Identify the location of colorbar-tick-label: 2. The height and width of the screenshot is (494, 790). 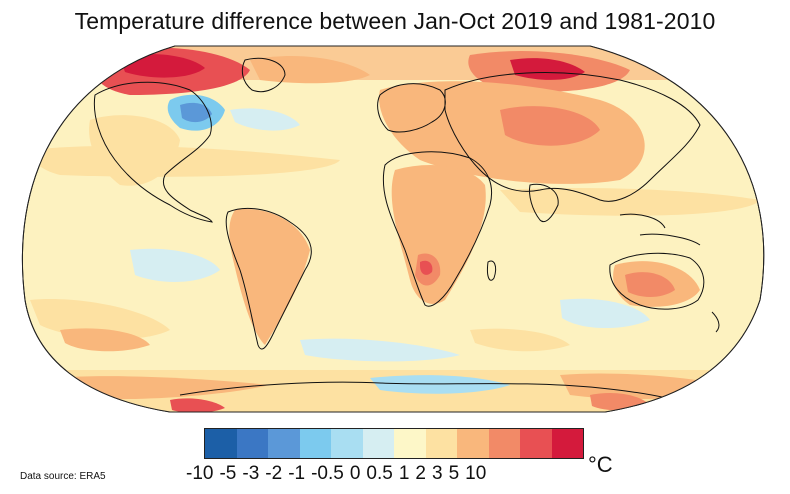
(420, 473).